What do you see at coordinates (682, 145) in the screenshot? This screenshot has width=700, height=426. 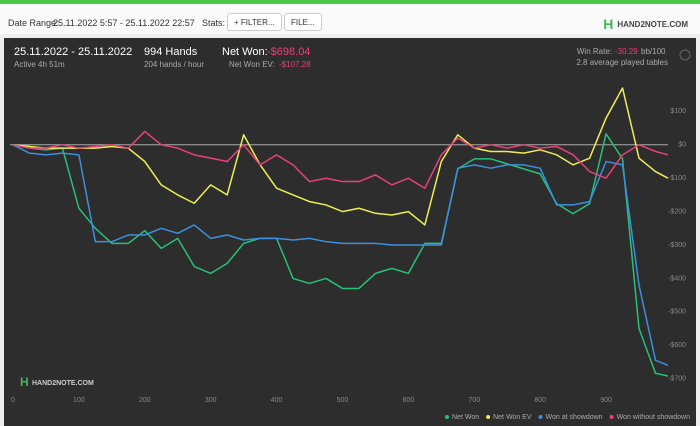 I see `y-tick-label: $0` at bounding box center [682, 145].